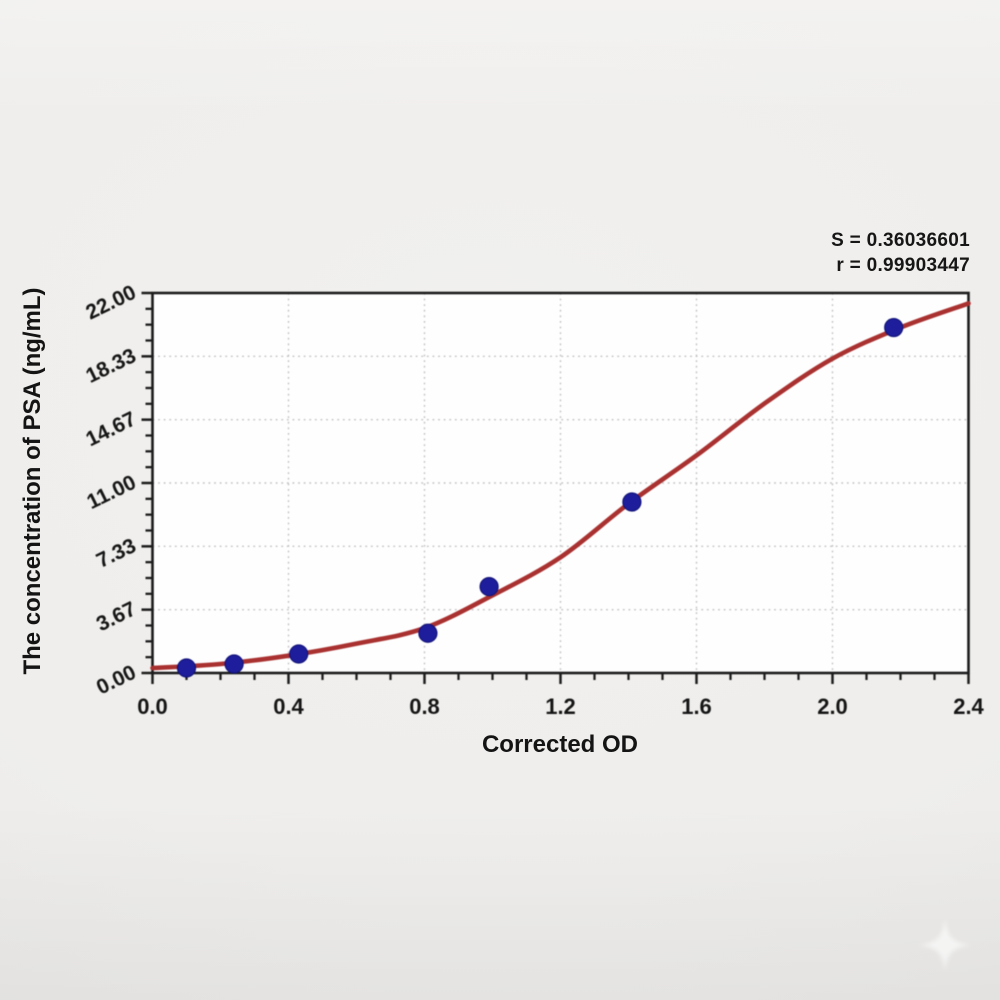  Describe the element at coordinates (424, 706) in the screenshot. I see `x-tick-label: 0.8` at that location.